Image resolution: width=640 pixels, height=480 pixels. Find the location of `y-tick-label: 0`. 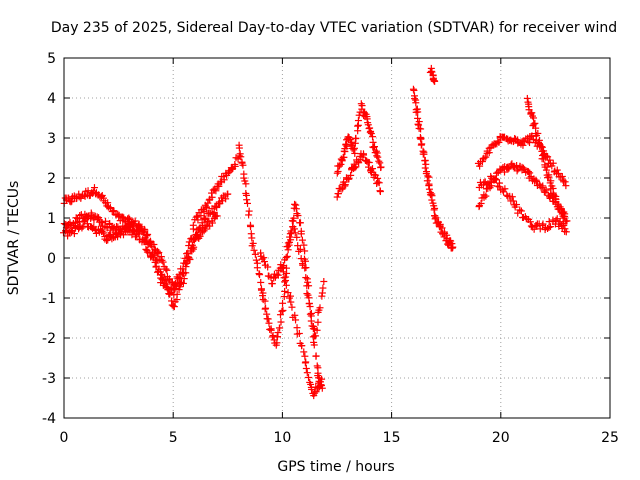

y-tick-label: 0 is located at coordinates (51, 259).